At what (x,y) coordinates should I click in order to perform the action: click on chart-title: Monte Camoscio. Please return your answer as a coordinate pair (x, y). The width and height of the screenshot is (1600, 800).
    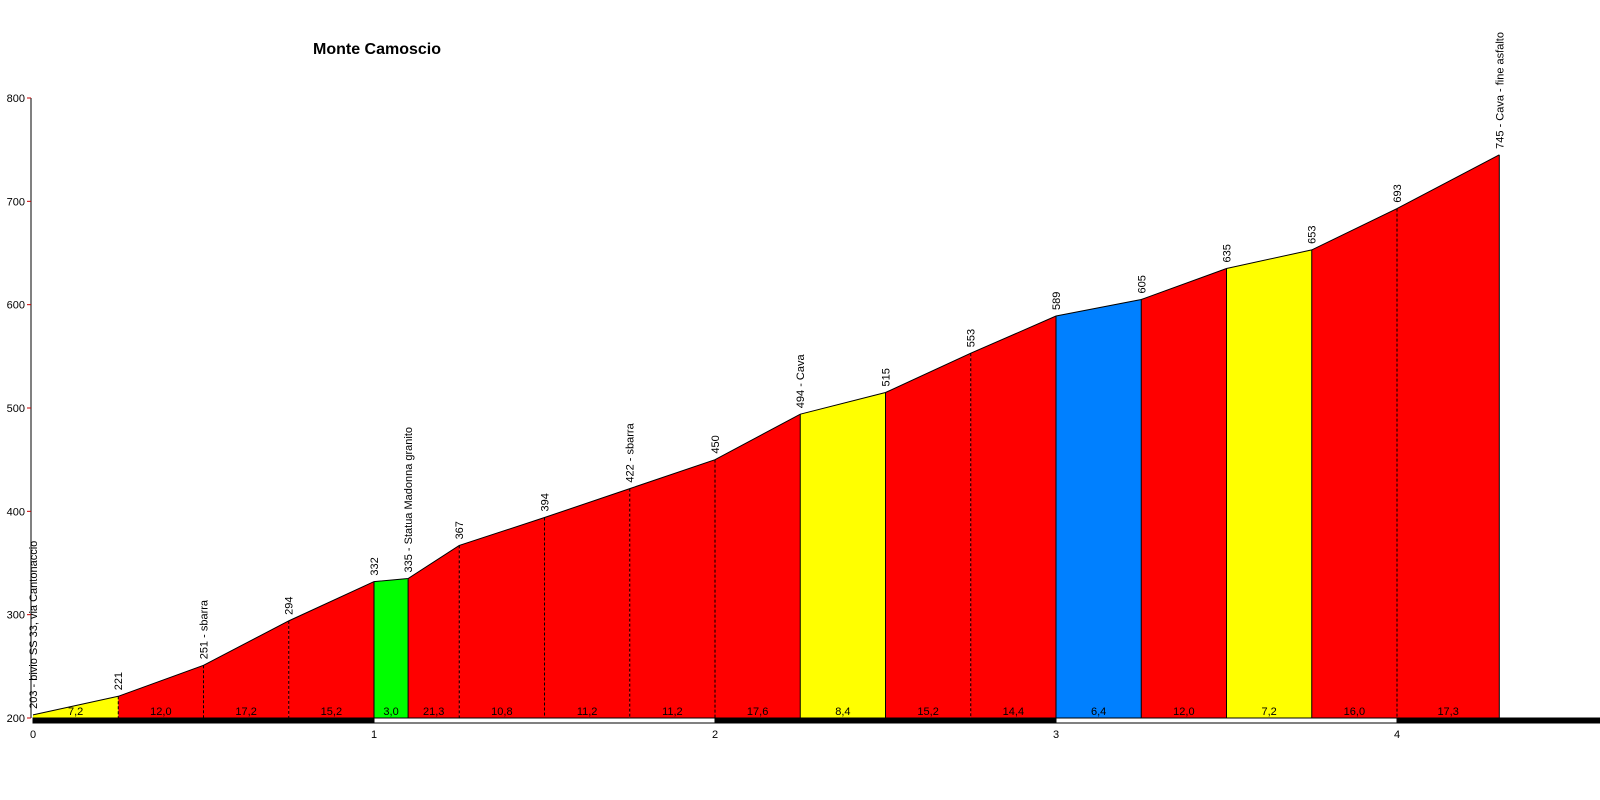
    Looking at the image, I should click on (377, 49).